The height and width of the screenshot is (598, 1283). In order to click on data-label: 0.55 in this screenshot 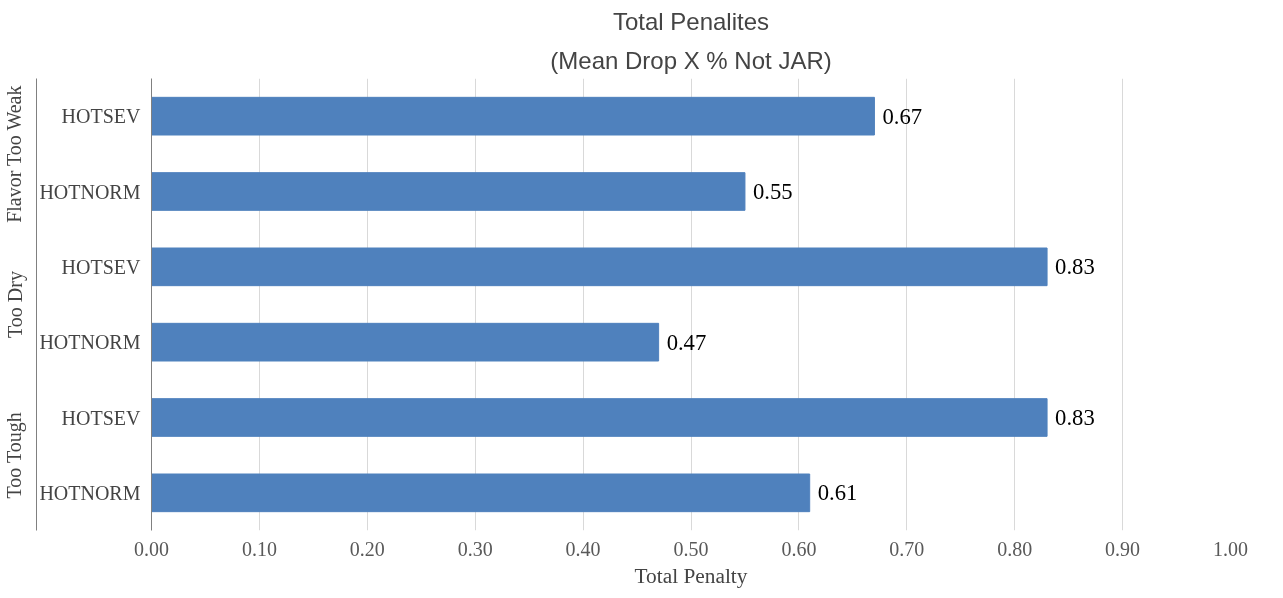, I will do `click(772, 191)`.